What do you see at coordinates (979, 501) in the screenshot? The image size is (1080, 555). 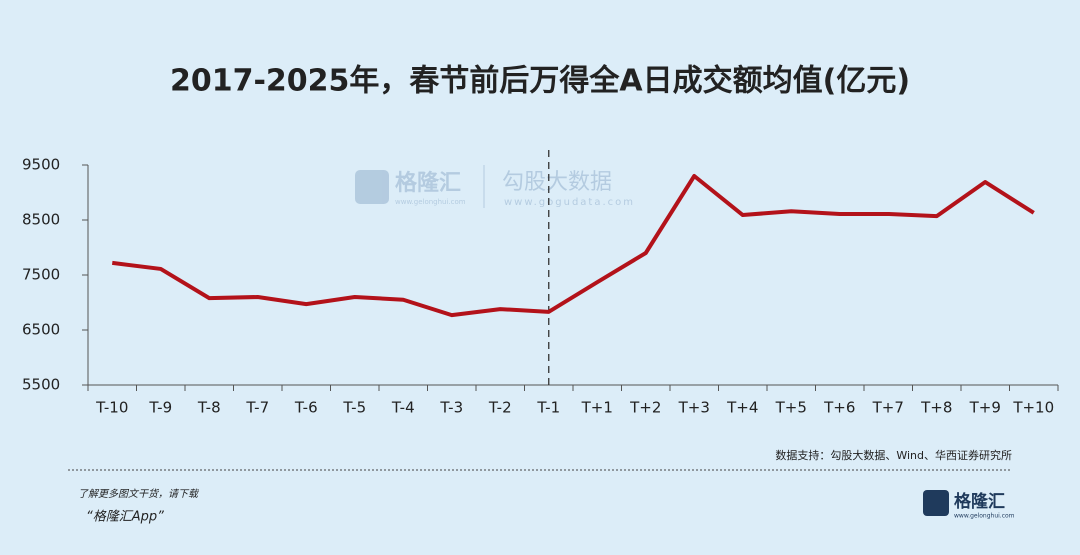 I see `footer-logo: 格隆汇` at bounding box center [979, 501].